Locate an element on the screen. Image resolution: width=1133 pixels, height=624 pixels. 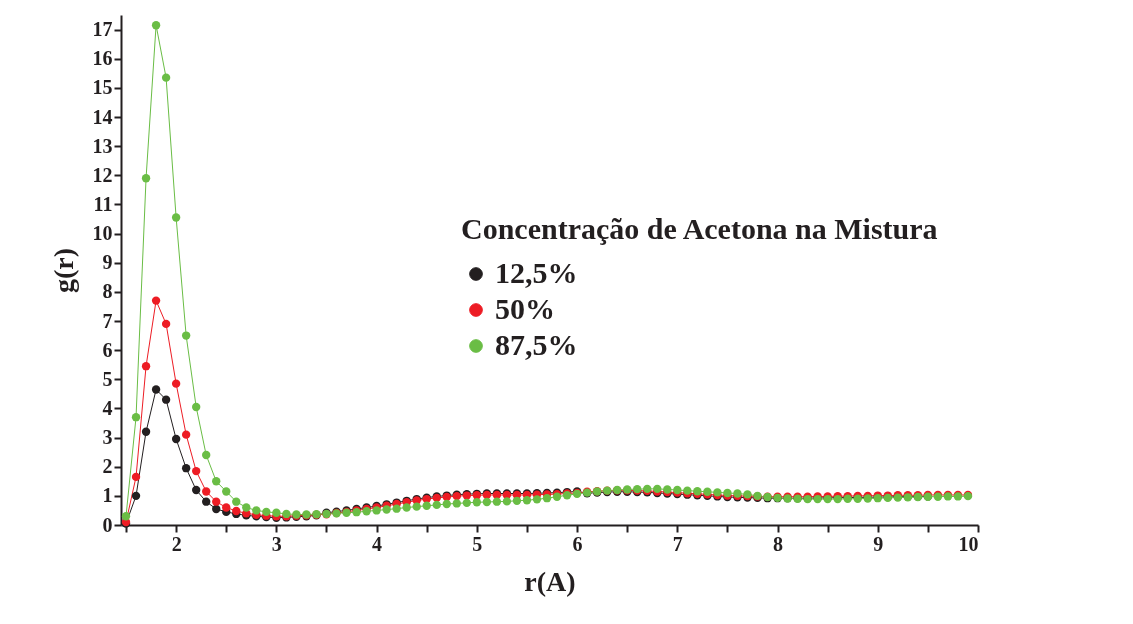
y-tick-label: 9 is located at coordinates (107, 262).